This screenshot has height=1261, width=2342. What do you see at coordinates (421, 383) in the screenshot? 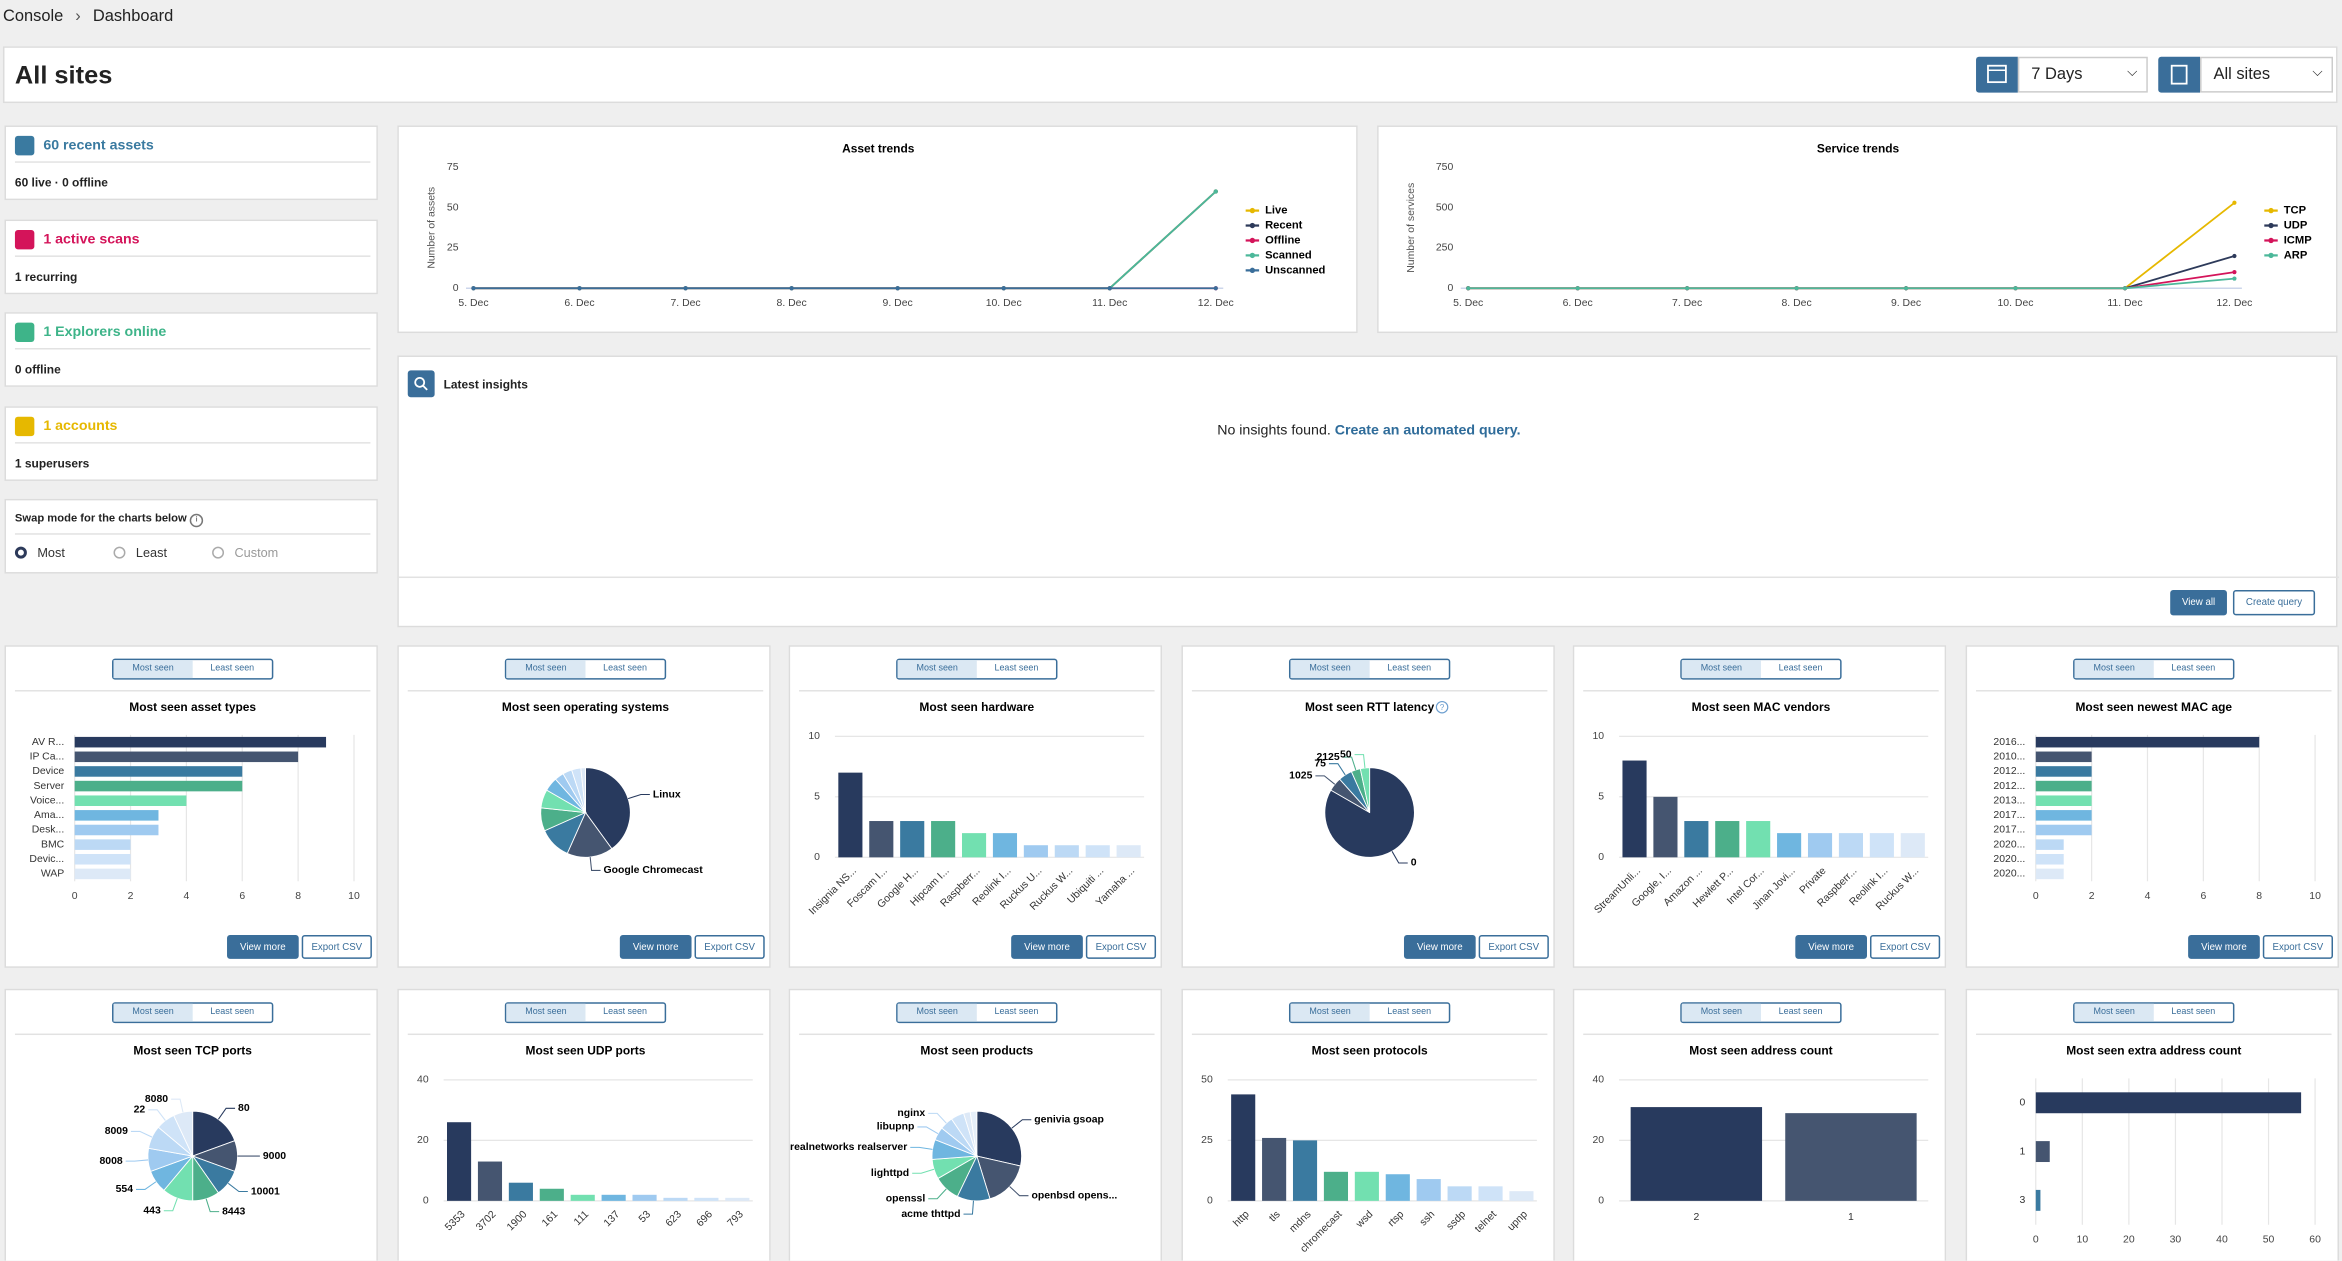
I see `icon` at bounding box center [421, 383].